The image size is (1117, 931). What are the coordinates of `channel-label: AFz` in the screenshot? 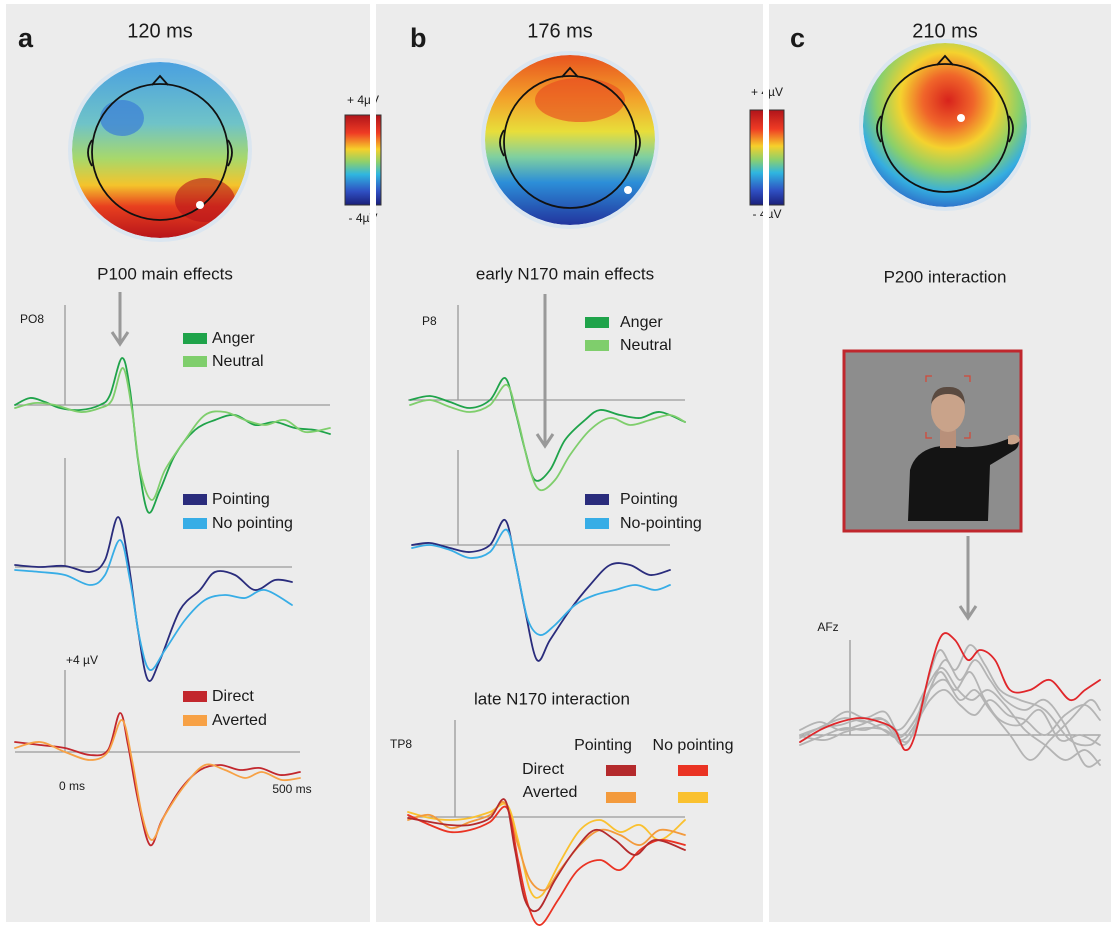 It's located at (827, 627).